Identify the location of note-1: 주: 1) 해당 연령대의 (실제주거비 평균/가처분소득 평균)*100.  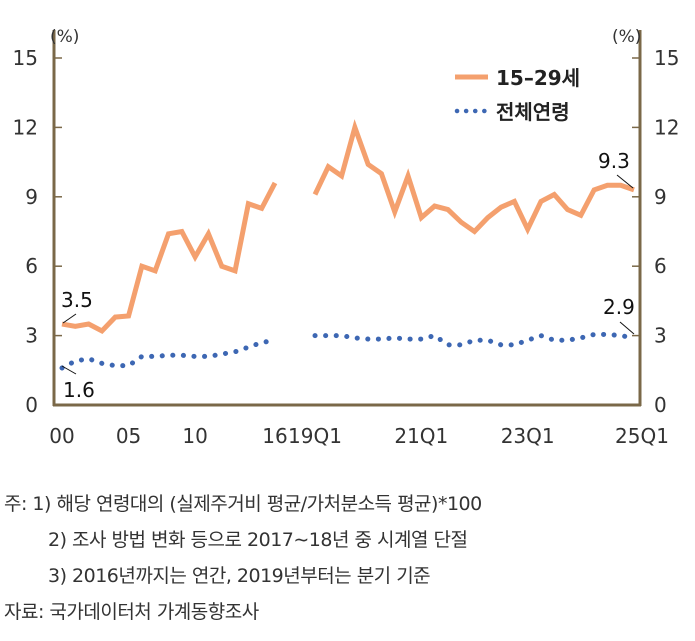
(243, 504).